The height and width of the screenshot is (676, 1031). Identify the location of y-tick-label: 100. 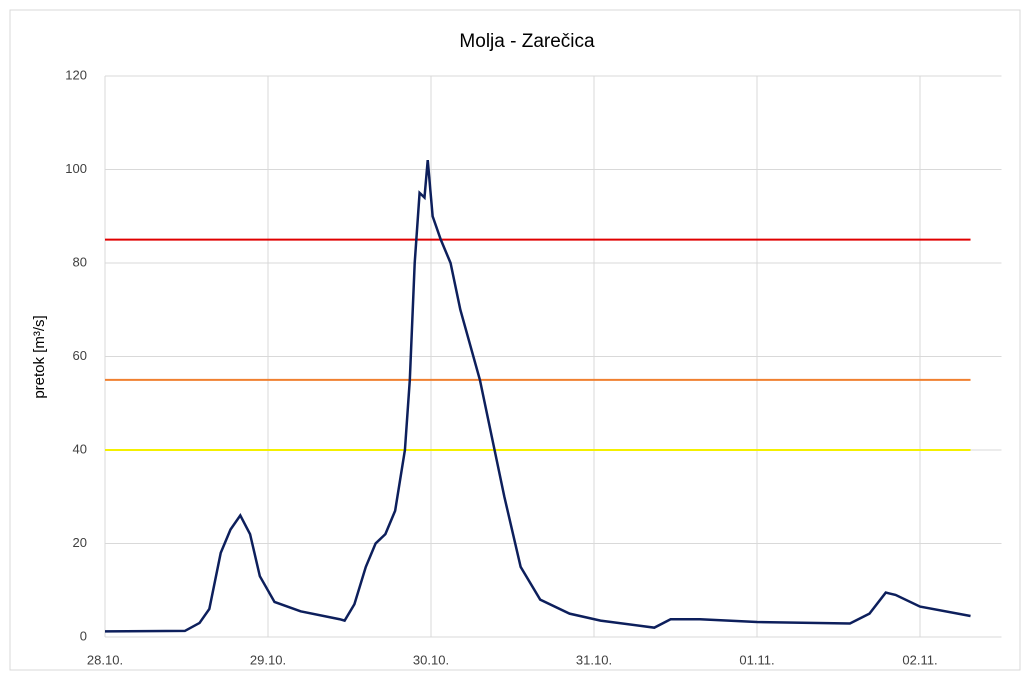
(76, 168).